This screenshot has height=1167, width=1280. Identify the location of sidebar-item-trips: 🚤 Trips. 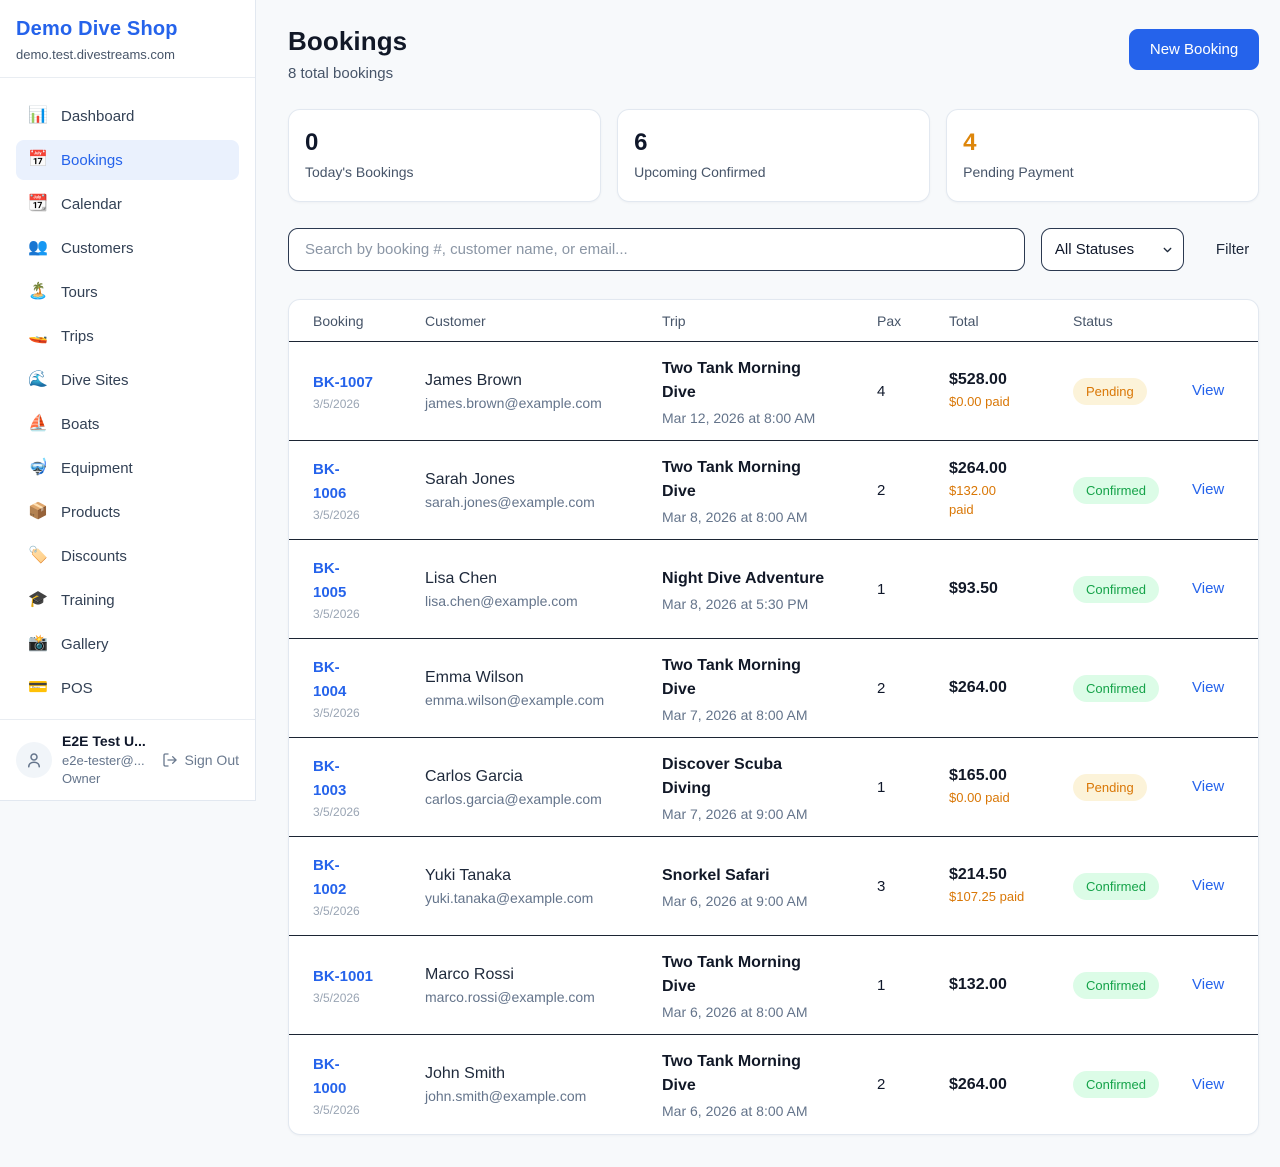
(127, 336).